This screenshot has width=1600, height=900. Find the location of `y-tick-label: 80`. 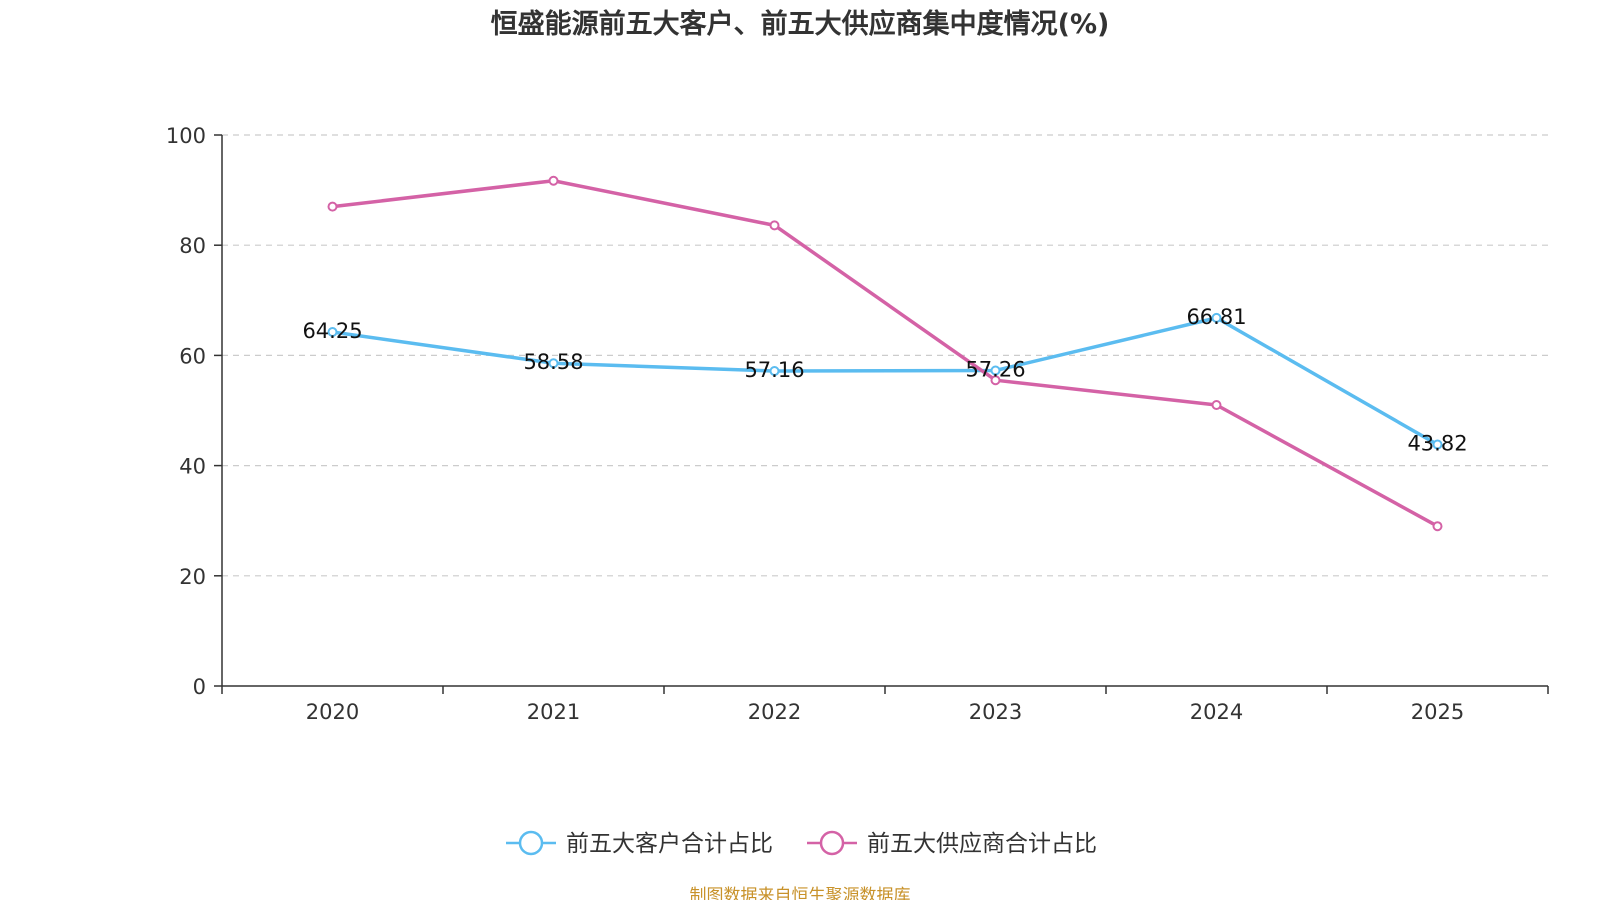

y-tick-label: 80 is located at coordinates (192, 246).